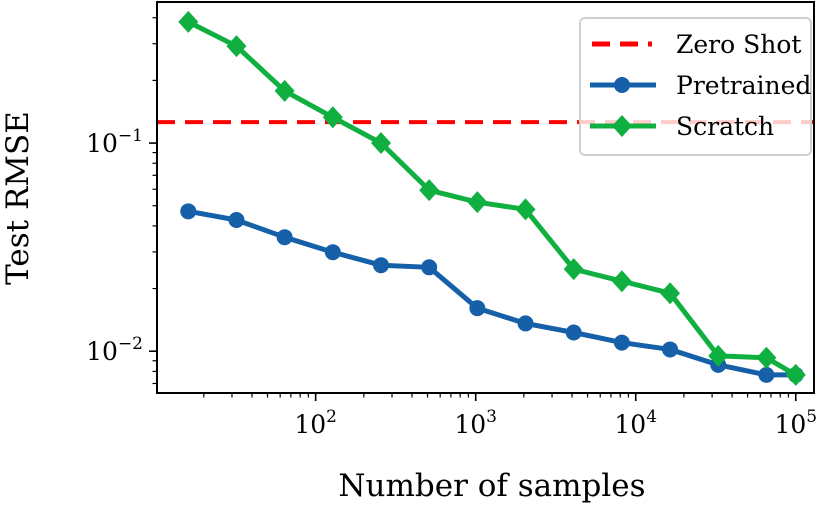 The width and height of the screenshot is (831, 507). Describe the element at coordinates (315, 423) in the screenshot. I see `x-tick-label: 102` at that location.